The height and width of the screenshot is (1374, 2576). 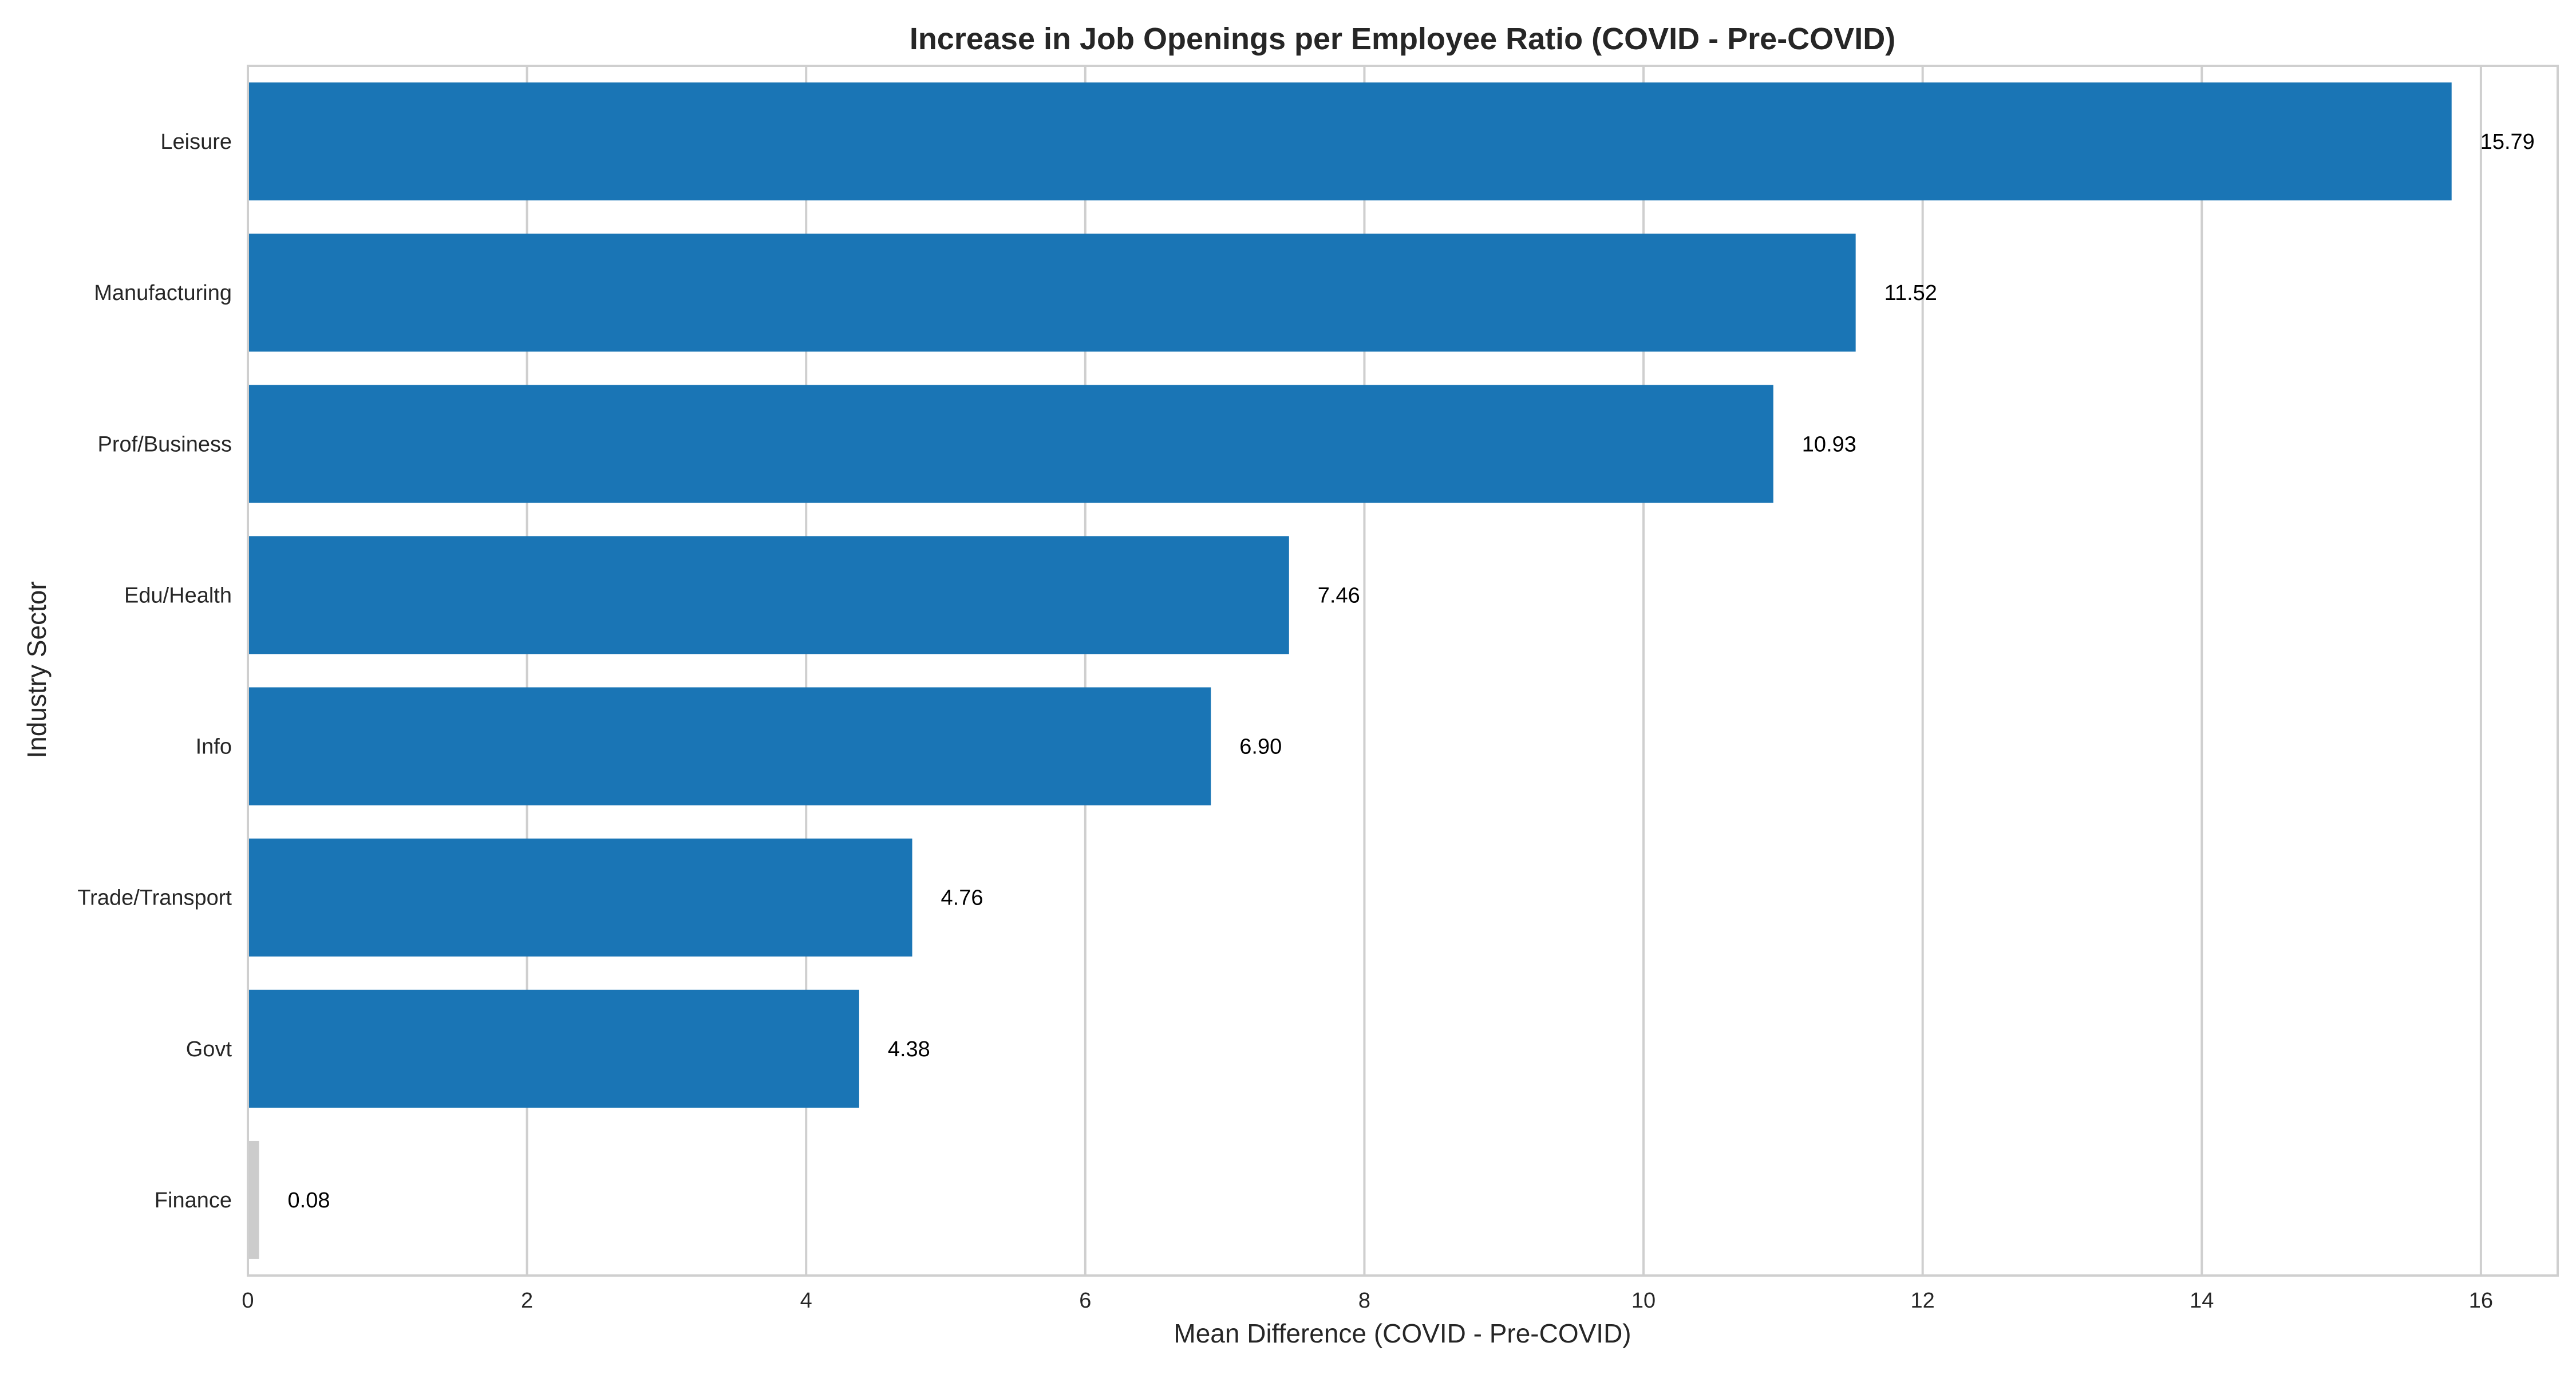 I want to click on x-tick-label: 14, so click(x=2202, y=1301).